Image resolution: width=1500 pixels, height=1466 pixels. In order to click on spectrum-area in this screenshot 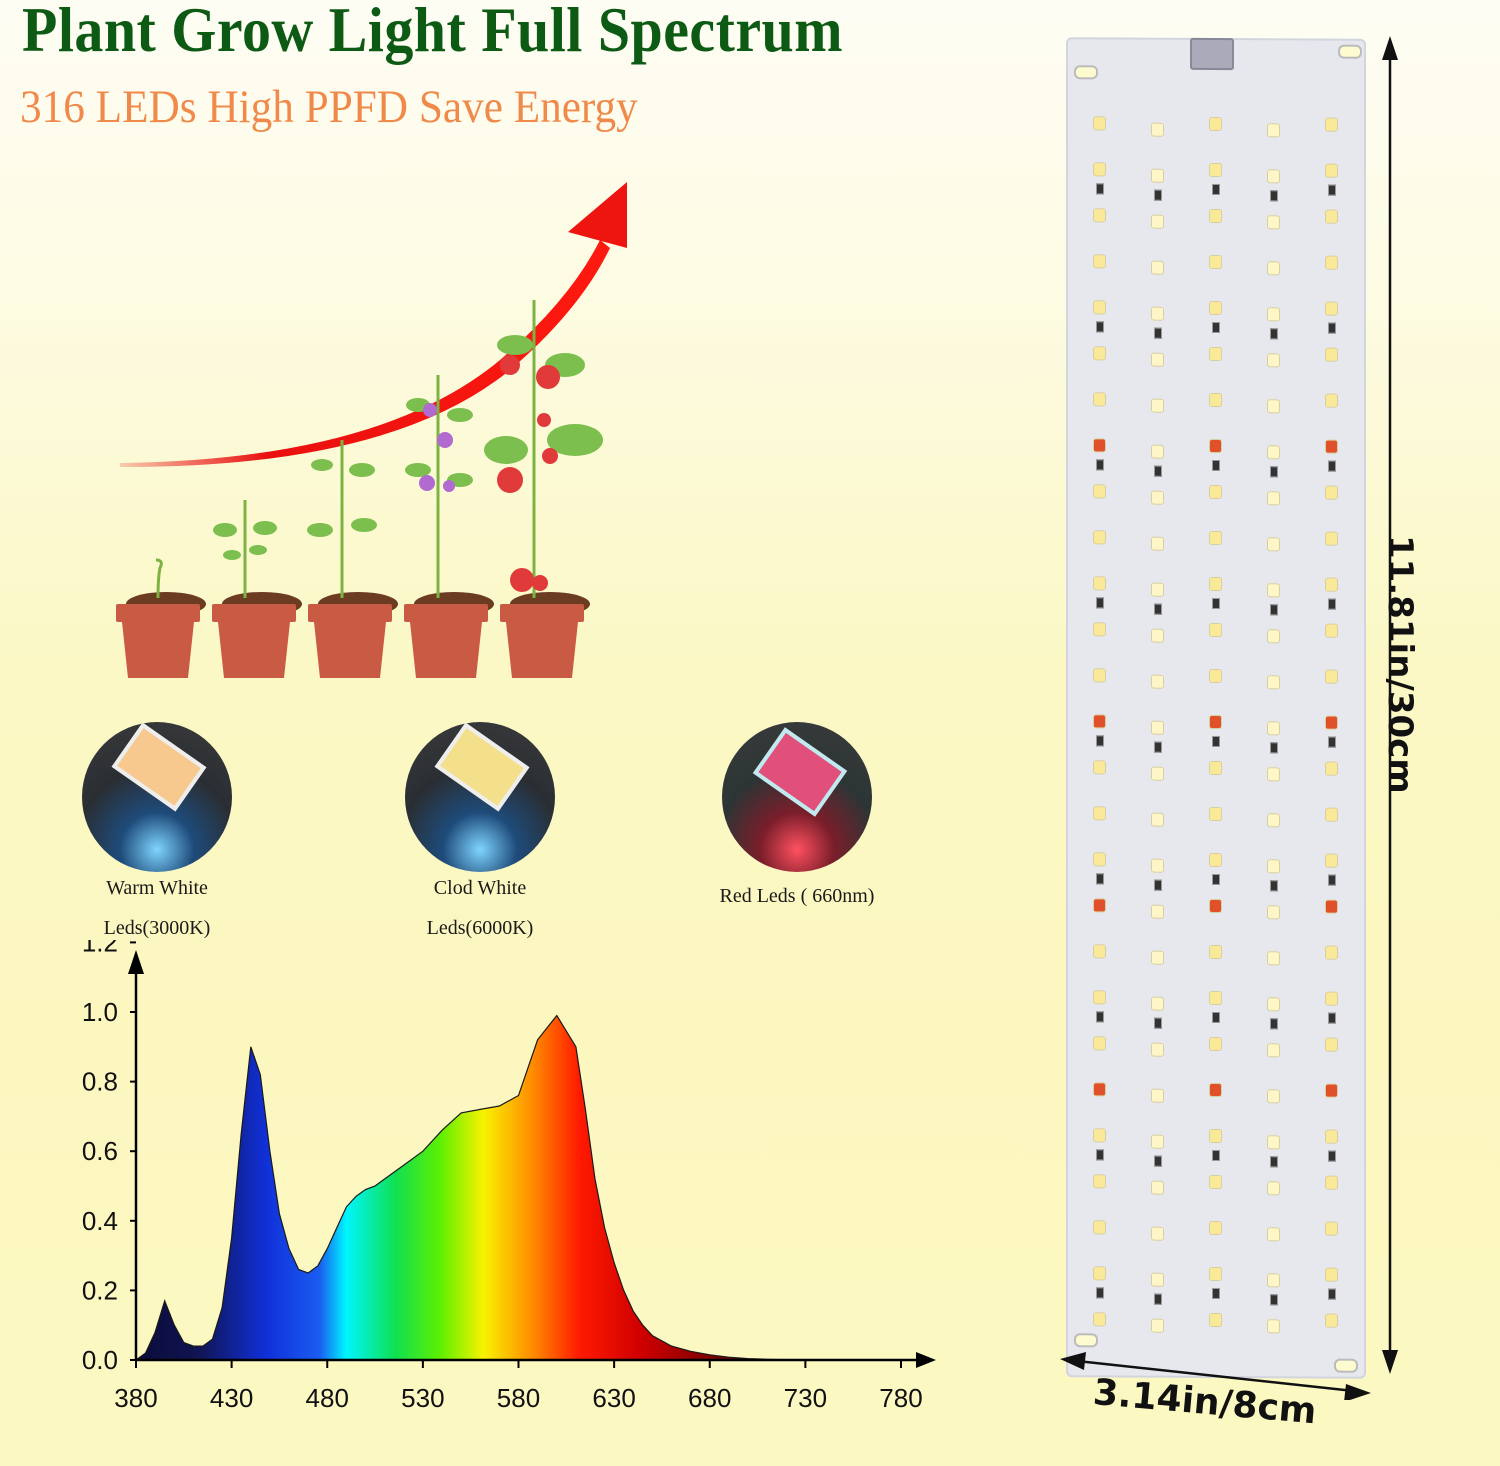, I will do `click(517, 1187)`.